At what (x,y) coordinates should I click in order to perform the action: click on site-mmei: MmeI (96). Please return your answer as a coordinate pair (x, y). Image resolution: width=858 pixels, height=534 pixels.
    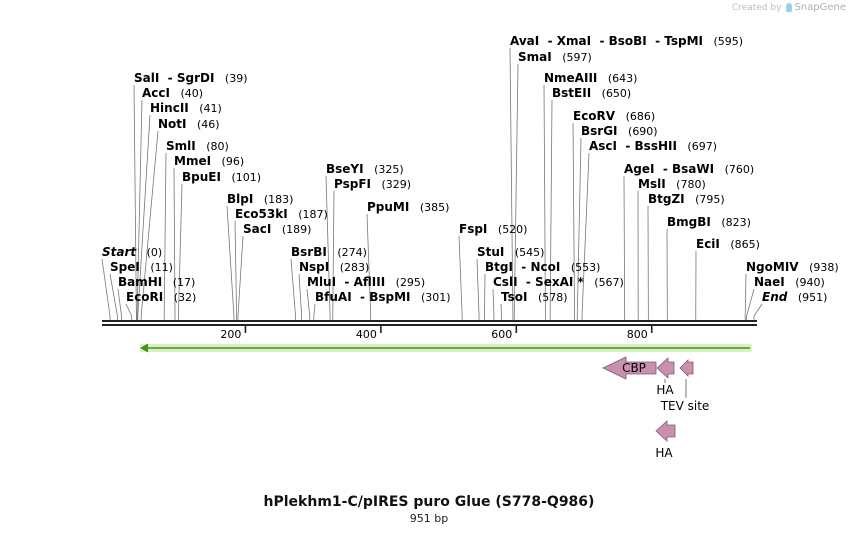
    Looking at the image, I should click on (209, 161).